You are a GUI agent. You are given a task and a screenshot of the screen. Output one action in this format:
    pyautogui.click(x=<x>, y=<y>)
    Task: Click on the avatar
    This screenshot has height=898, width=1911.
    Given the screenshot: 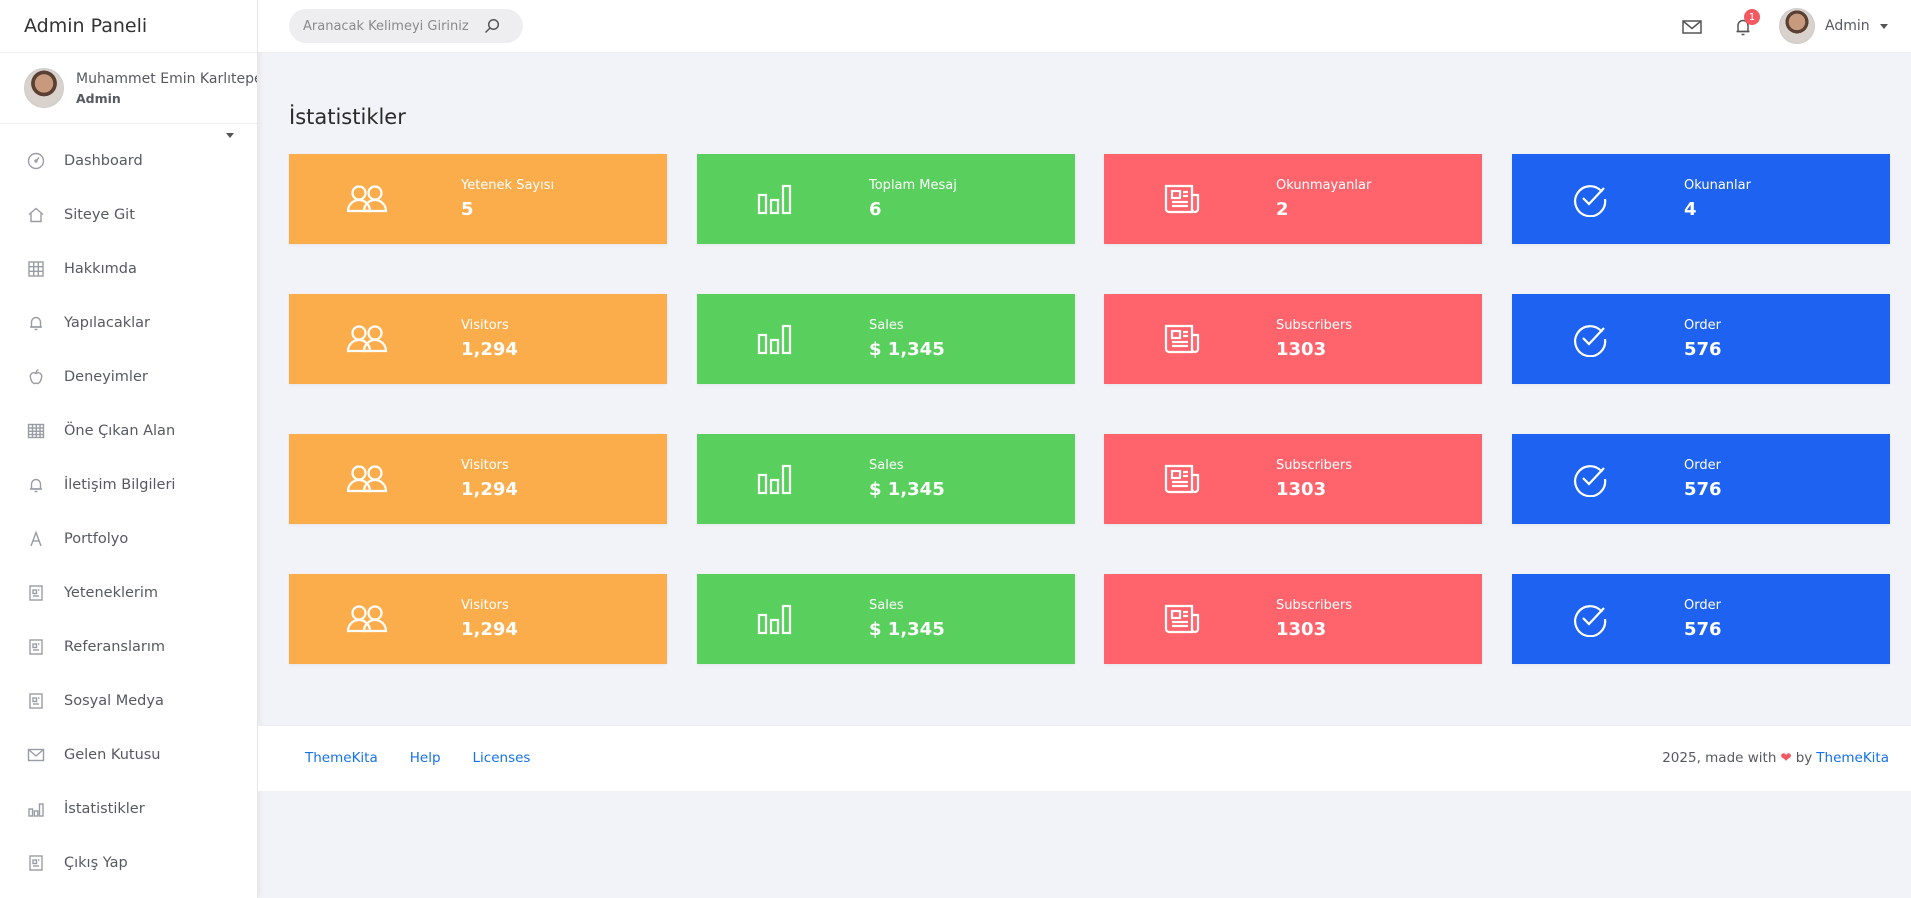 What is the action you would take?
    pyautogui.click(x=44, y=88)
    